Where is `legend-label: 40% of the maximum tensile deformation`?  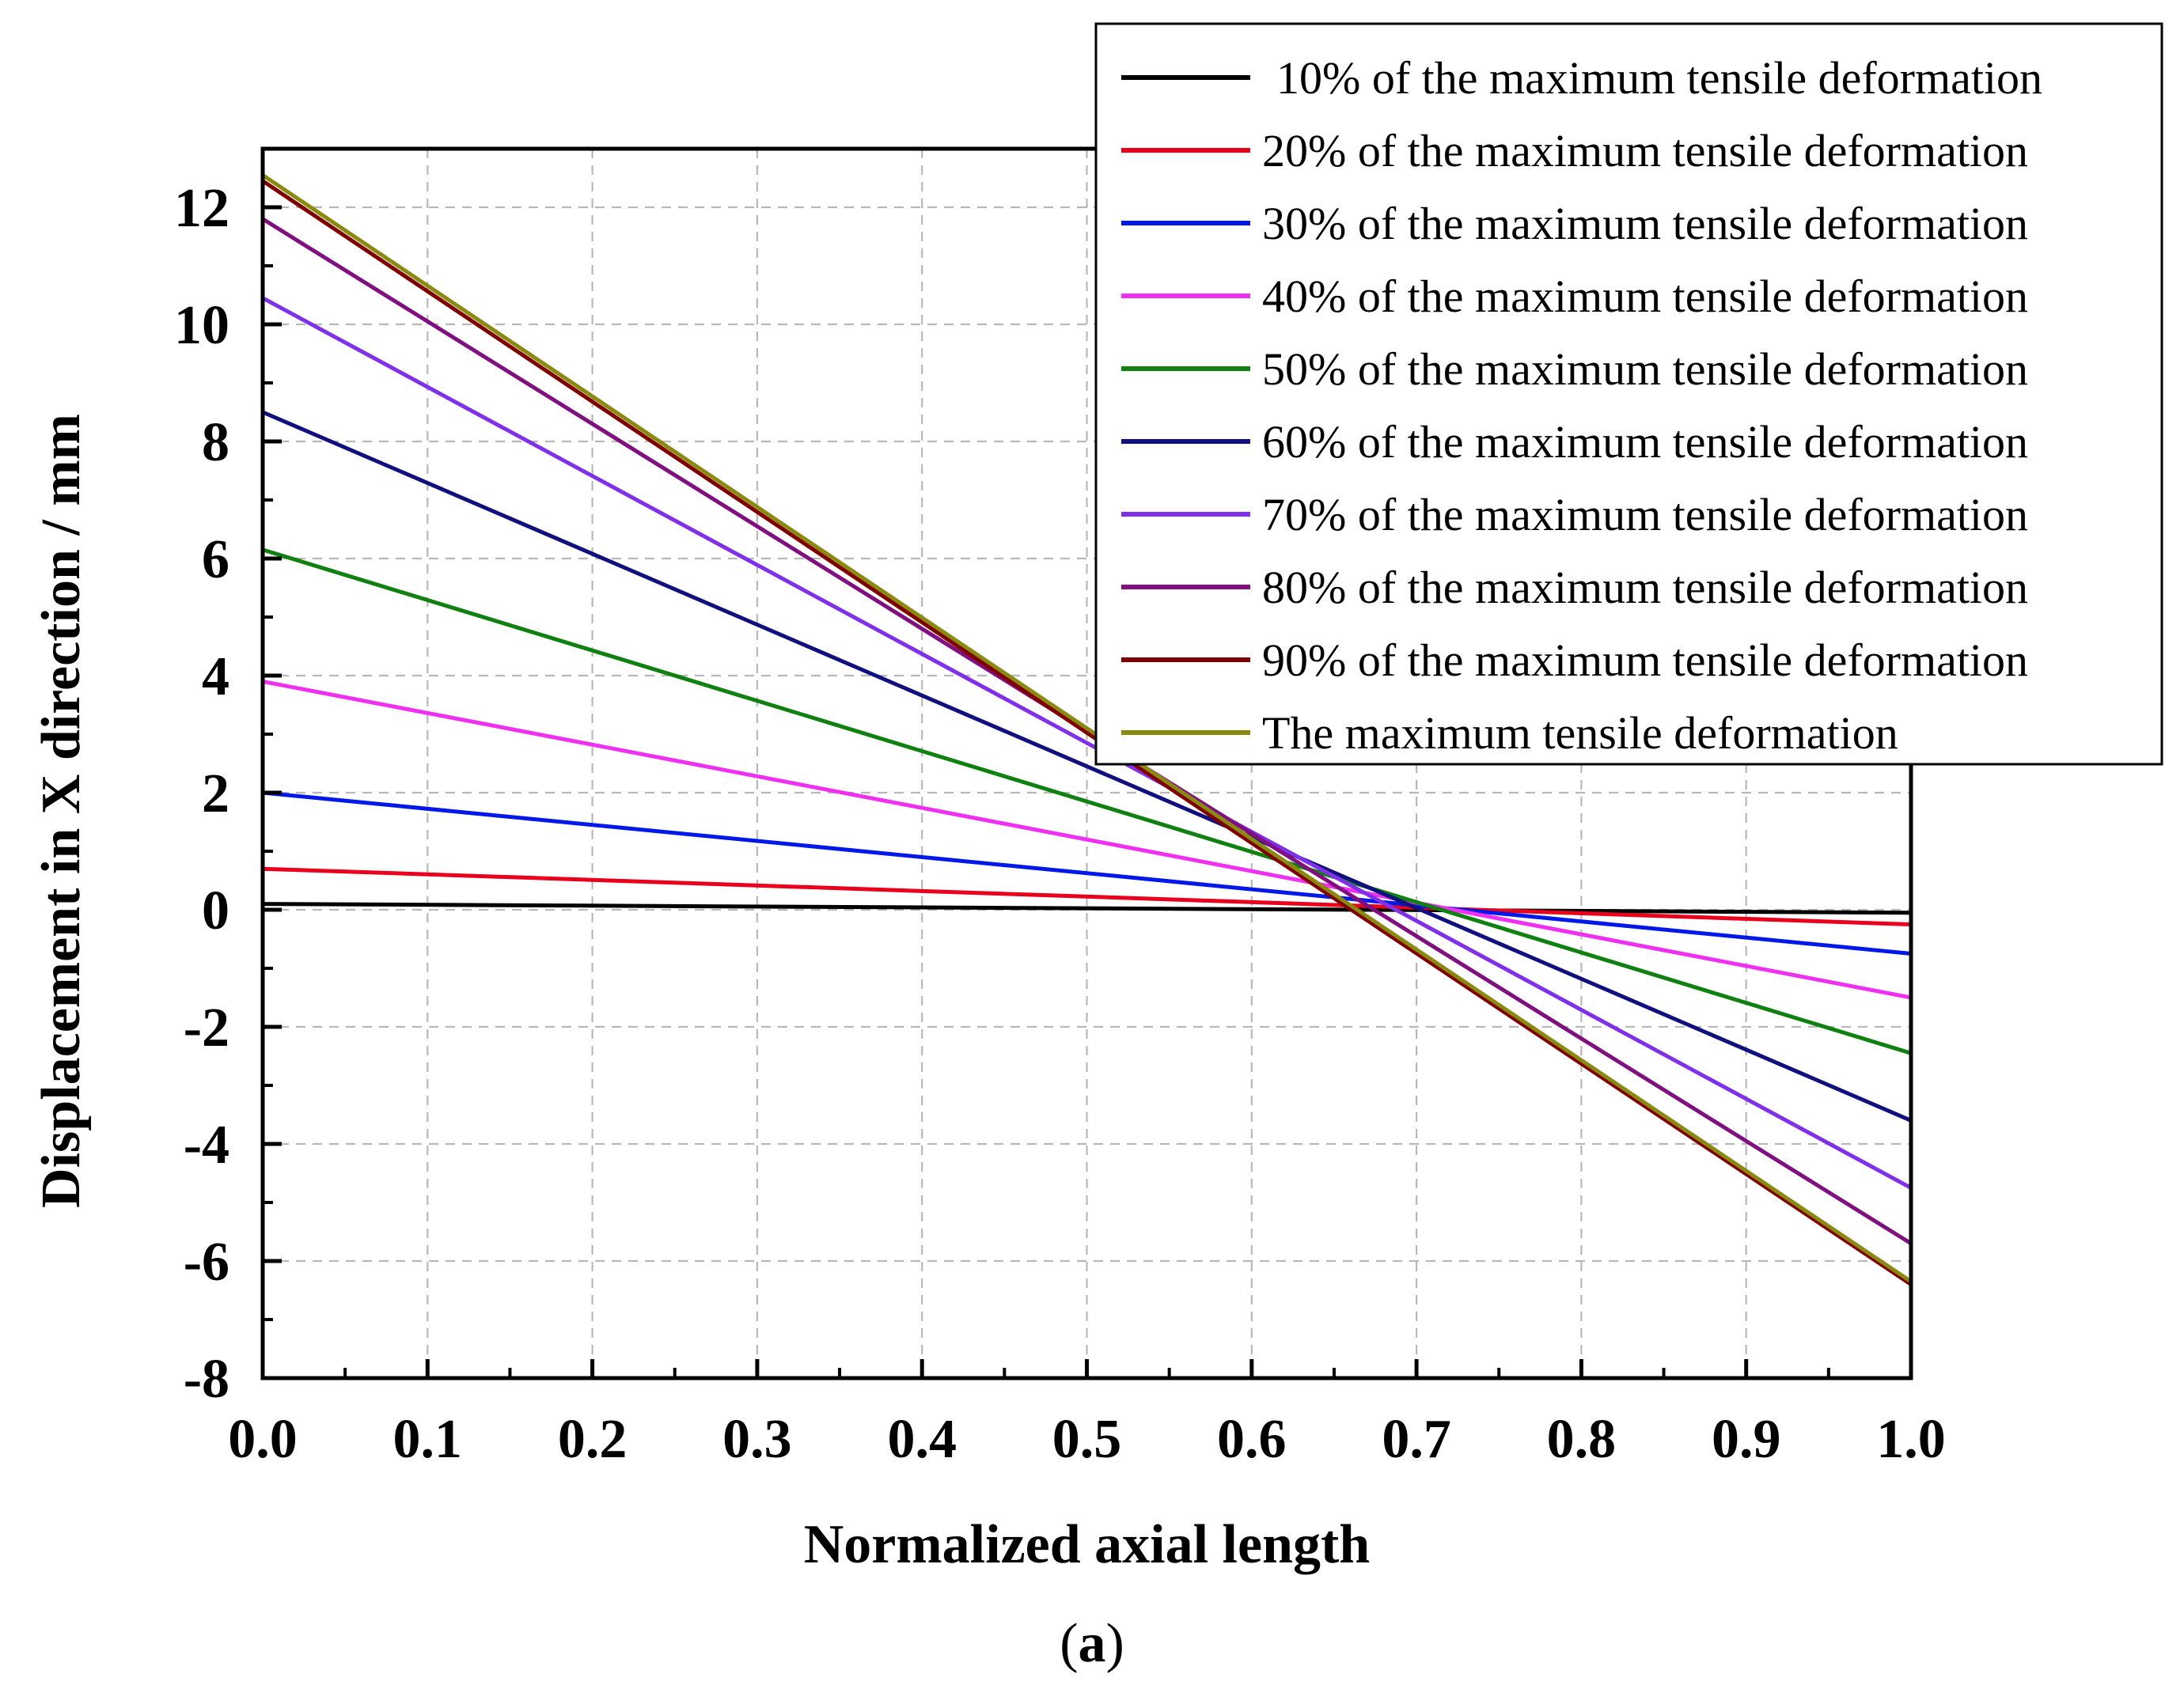
legend-label: 40% of the maximum tensile deformation is located at coordinates (1645, 296).